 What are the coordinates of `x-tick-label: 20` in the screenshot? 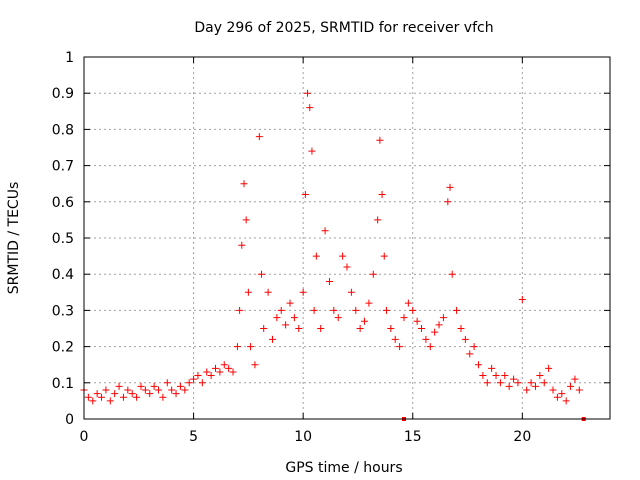 It's located at (522, 437).